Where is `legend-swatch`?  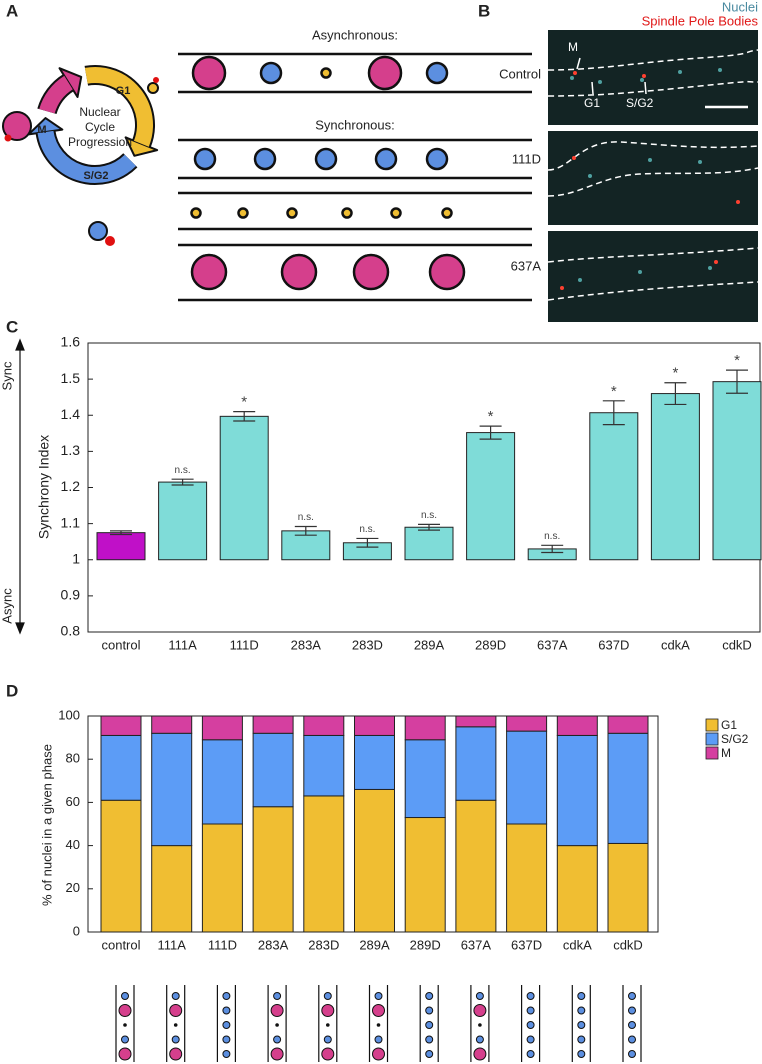
legend-swatch is located at coordinates (712, 725).